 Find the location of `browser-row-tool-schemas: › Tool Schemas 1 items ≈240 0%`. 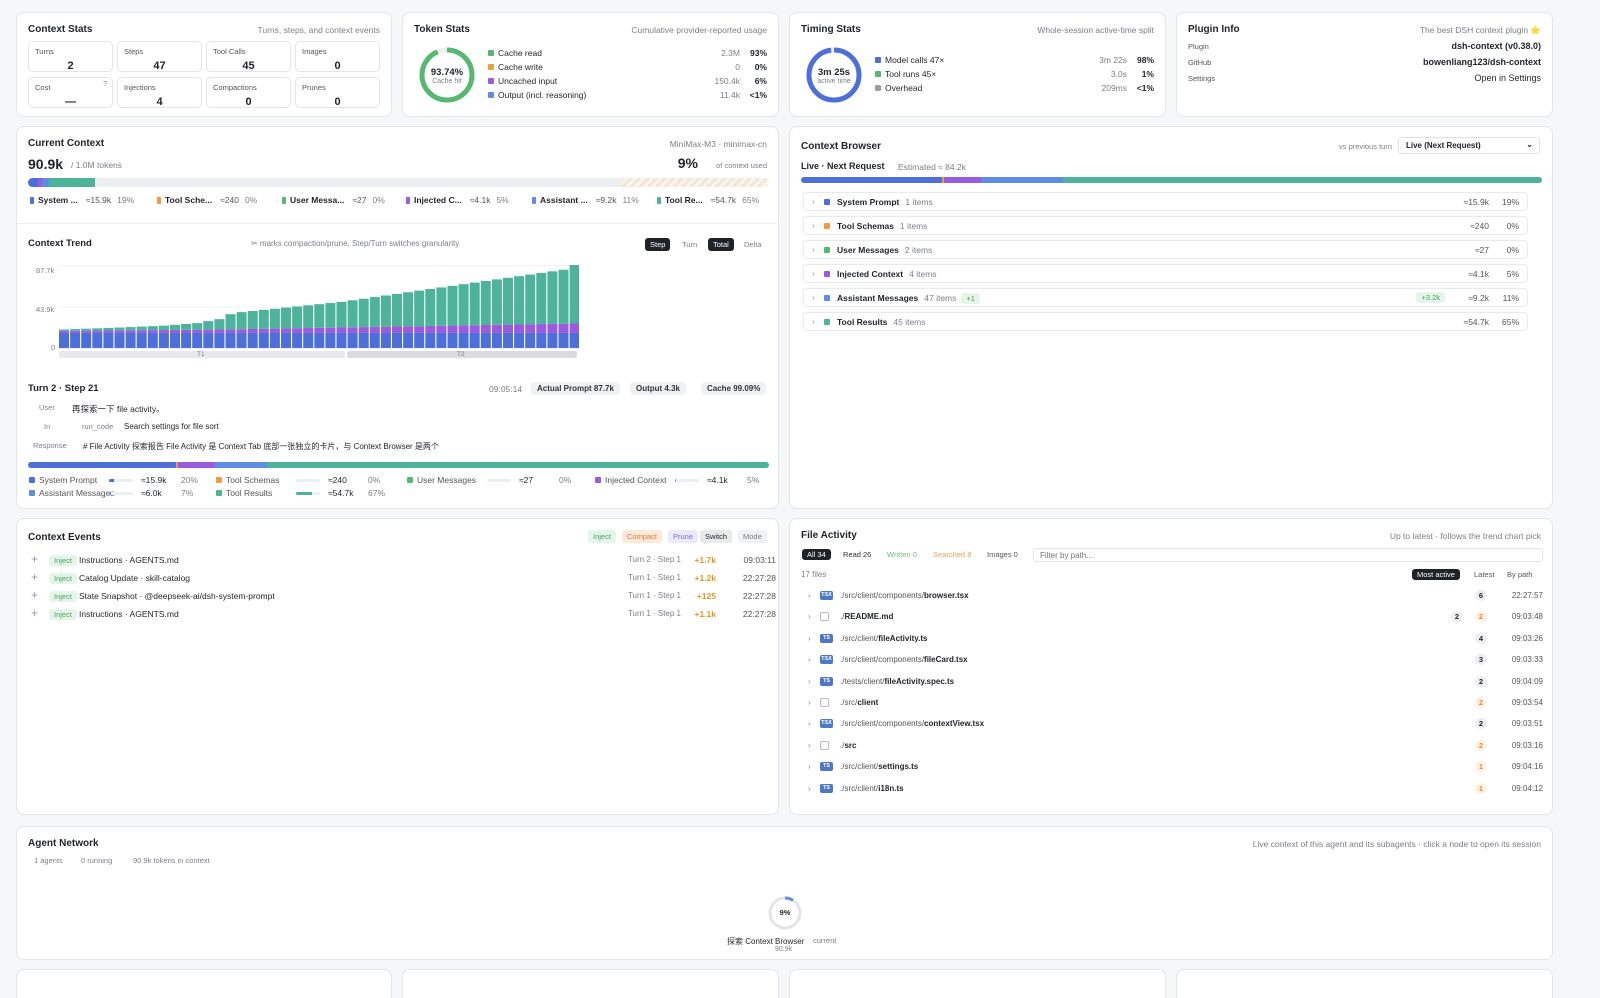

browser-row-tool-schemas: › Tool Schemas 1 items ≈240 0% is located at coordinates (1165, 225).